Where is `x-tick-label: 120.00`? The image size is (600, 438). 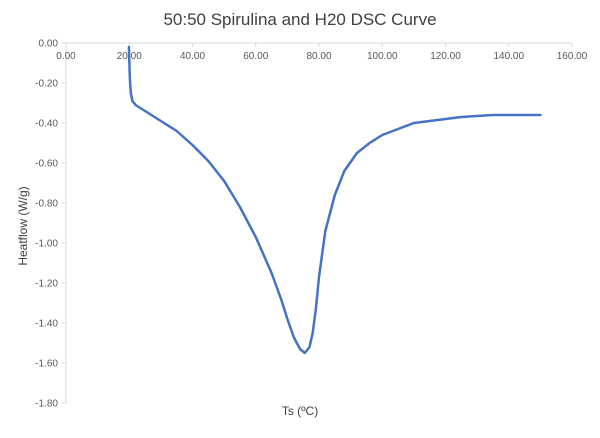
x-tick-label: 120.00 is located at coordinates (445, 56).